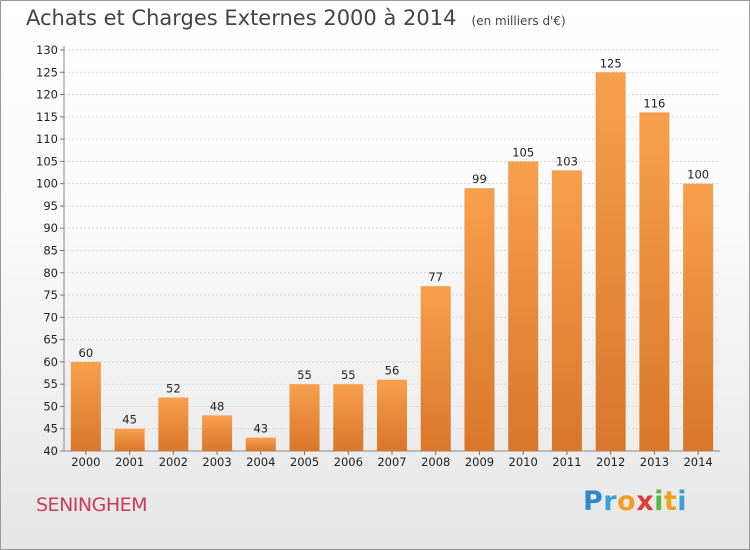  What do you see at coordinates (610, 462) in the screenshot?
I see `x-tick-label-2012: 2012` at bounding box center [610, 462].